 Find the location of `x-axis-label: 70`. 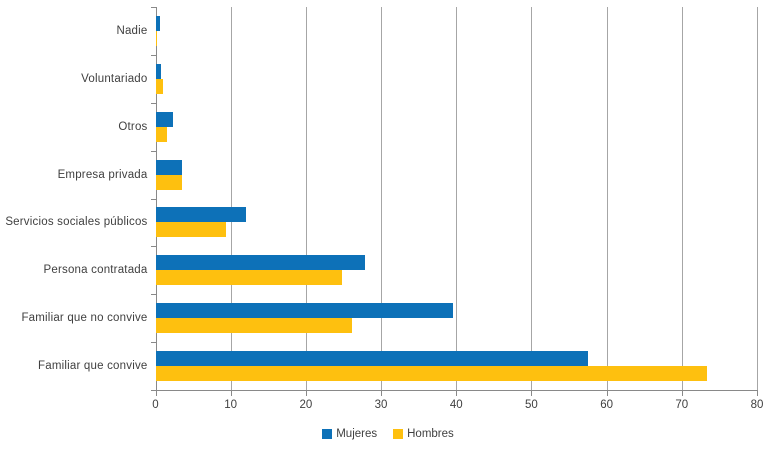

x-axis-label: 70 is located at coordinates (682, 405).